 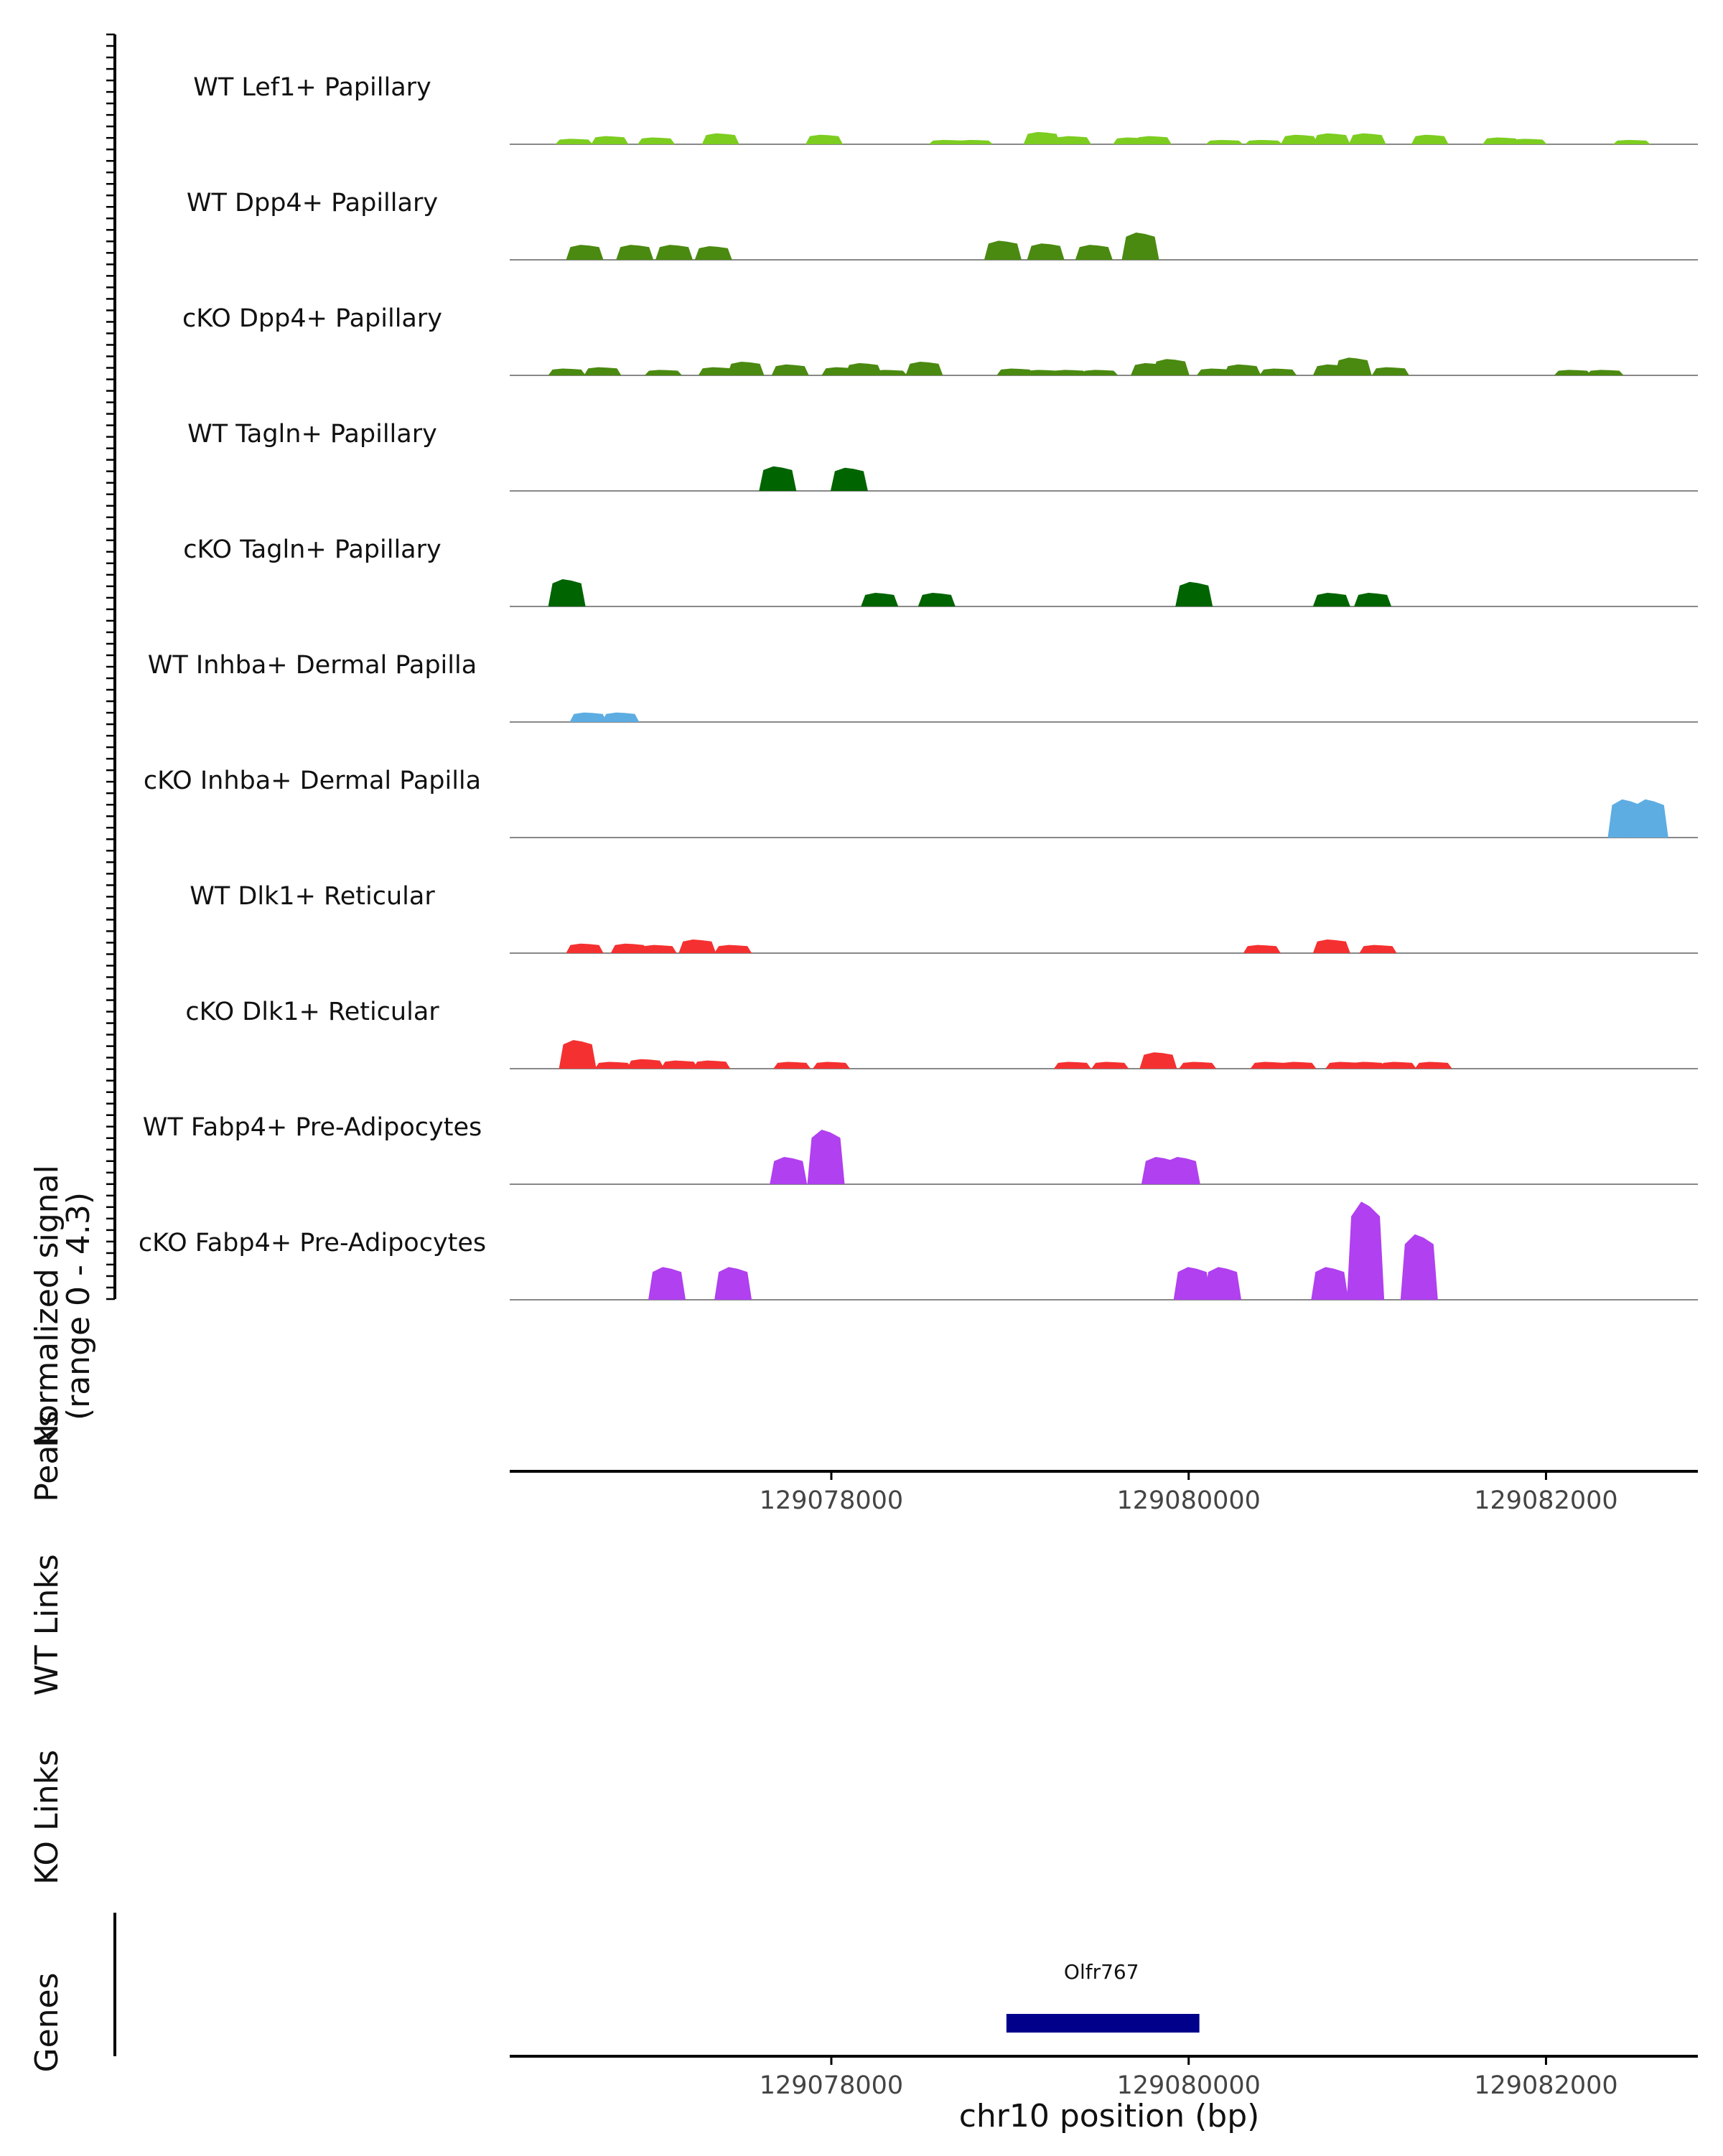 I want to click on track-wt-tagln-papillary: WT Tagln+ Papillary, so click(x=942, y=456).